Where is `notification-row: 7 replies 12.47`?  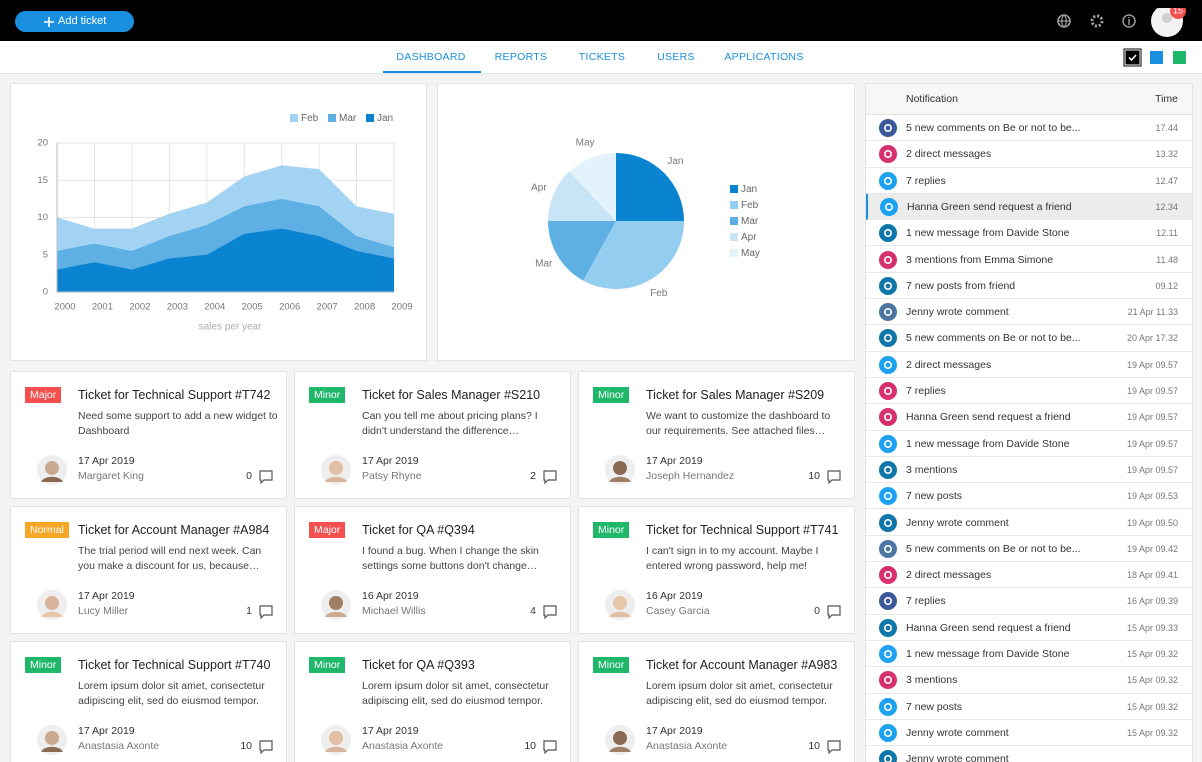
notification-row: 7 replies 12.47 is located at coordinates (1029, 181).